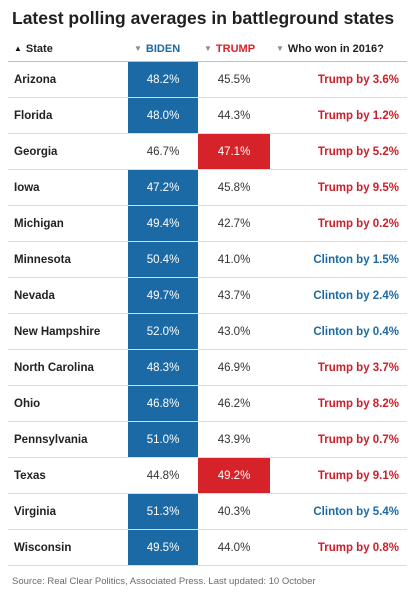 This screenshot has height=600, width=415. Describe the element at coordinates (163, 115) in the screenshot. I see `biden-value-cell: 48.0%` at that location.